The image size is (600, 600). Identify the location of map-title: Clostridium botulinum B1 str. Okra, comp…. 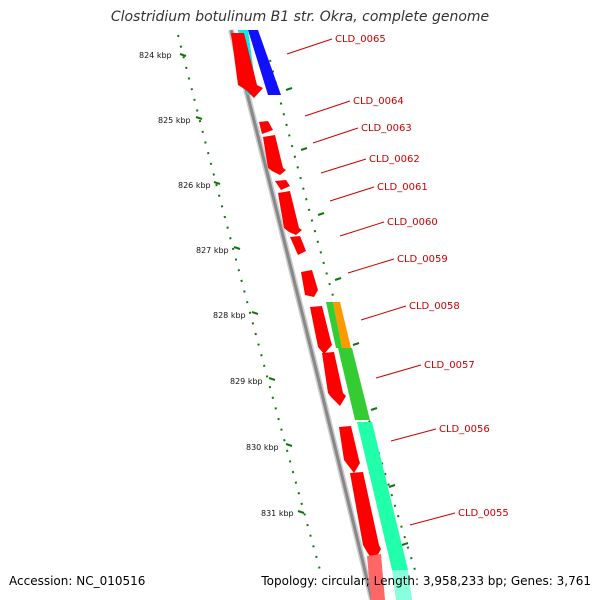
(300, 17).